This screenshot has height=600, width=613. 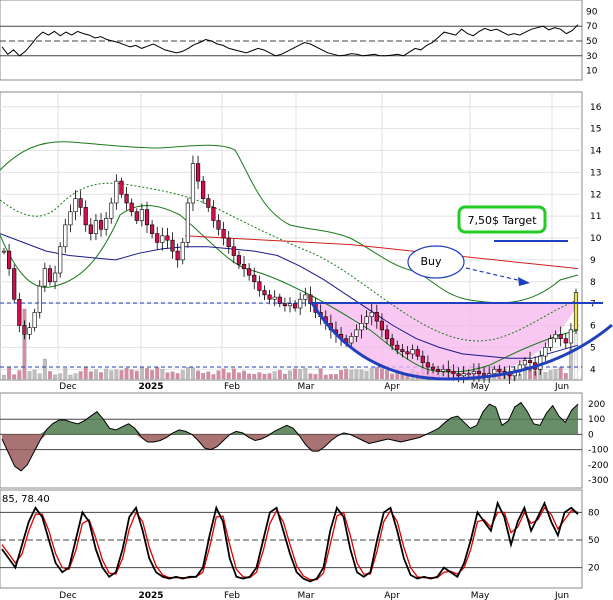 I want to click on price-tick: 15, so click(x=595, y=130).